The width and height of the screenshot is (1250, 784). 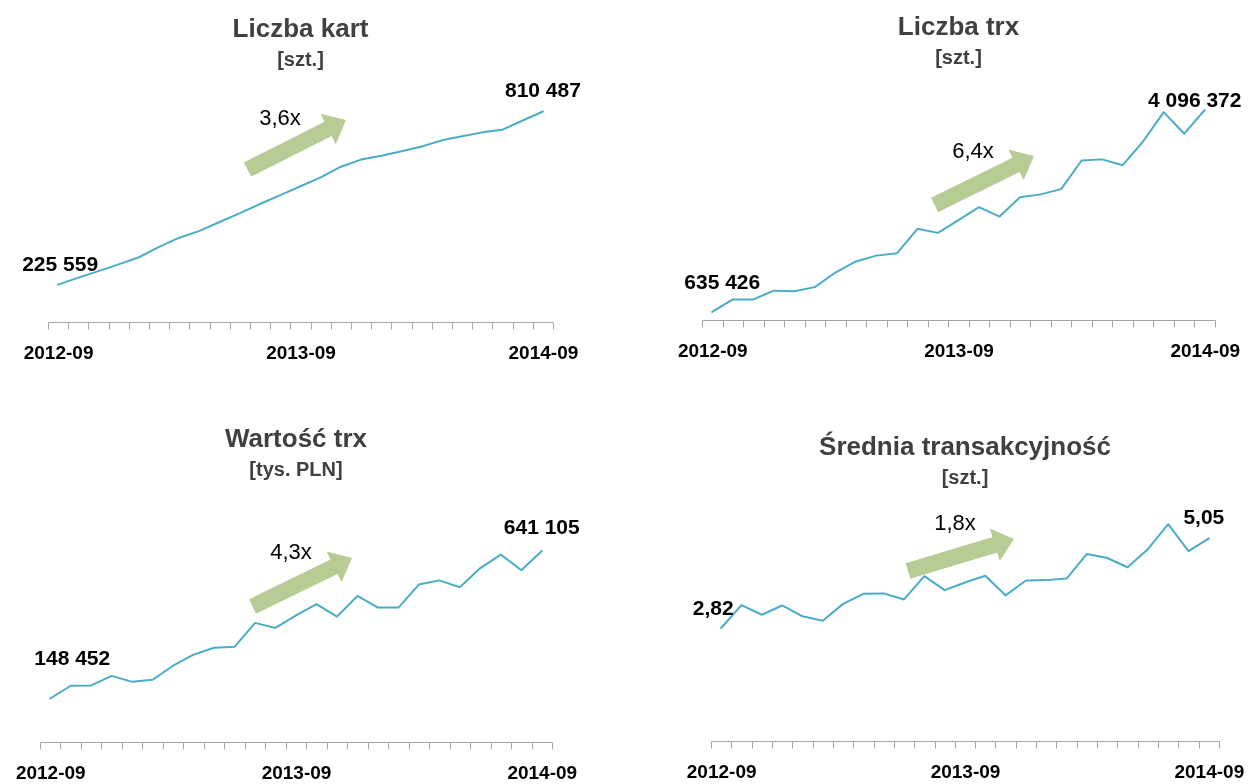 What do you see at coordinates (973, 150) in the screenshot?
I see `annotation: 6,4x` at bounding box center [973, 150].